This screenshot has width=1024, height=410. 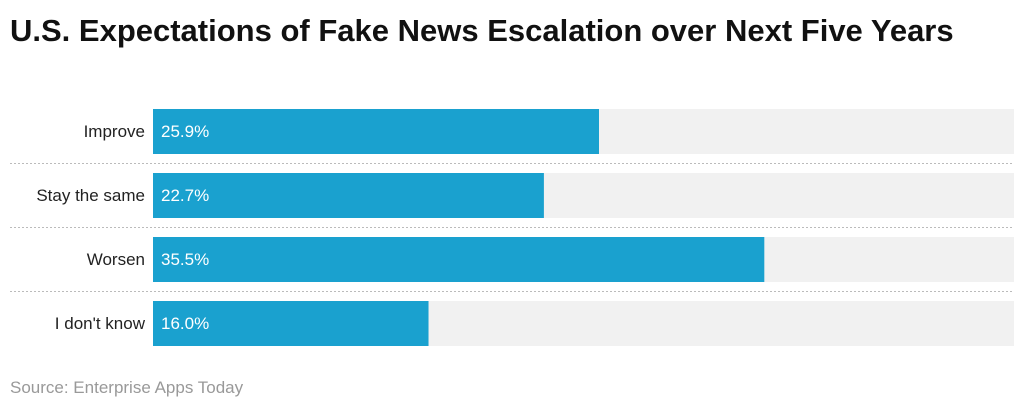 What do you see at coordinates (100, 323) in the screenshot?
I see `category-label: I don't know` at bounding box center [100, 323].